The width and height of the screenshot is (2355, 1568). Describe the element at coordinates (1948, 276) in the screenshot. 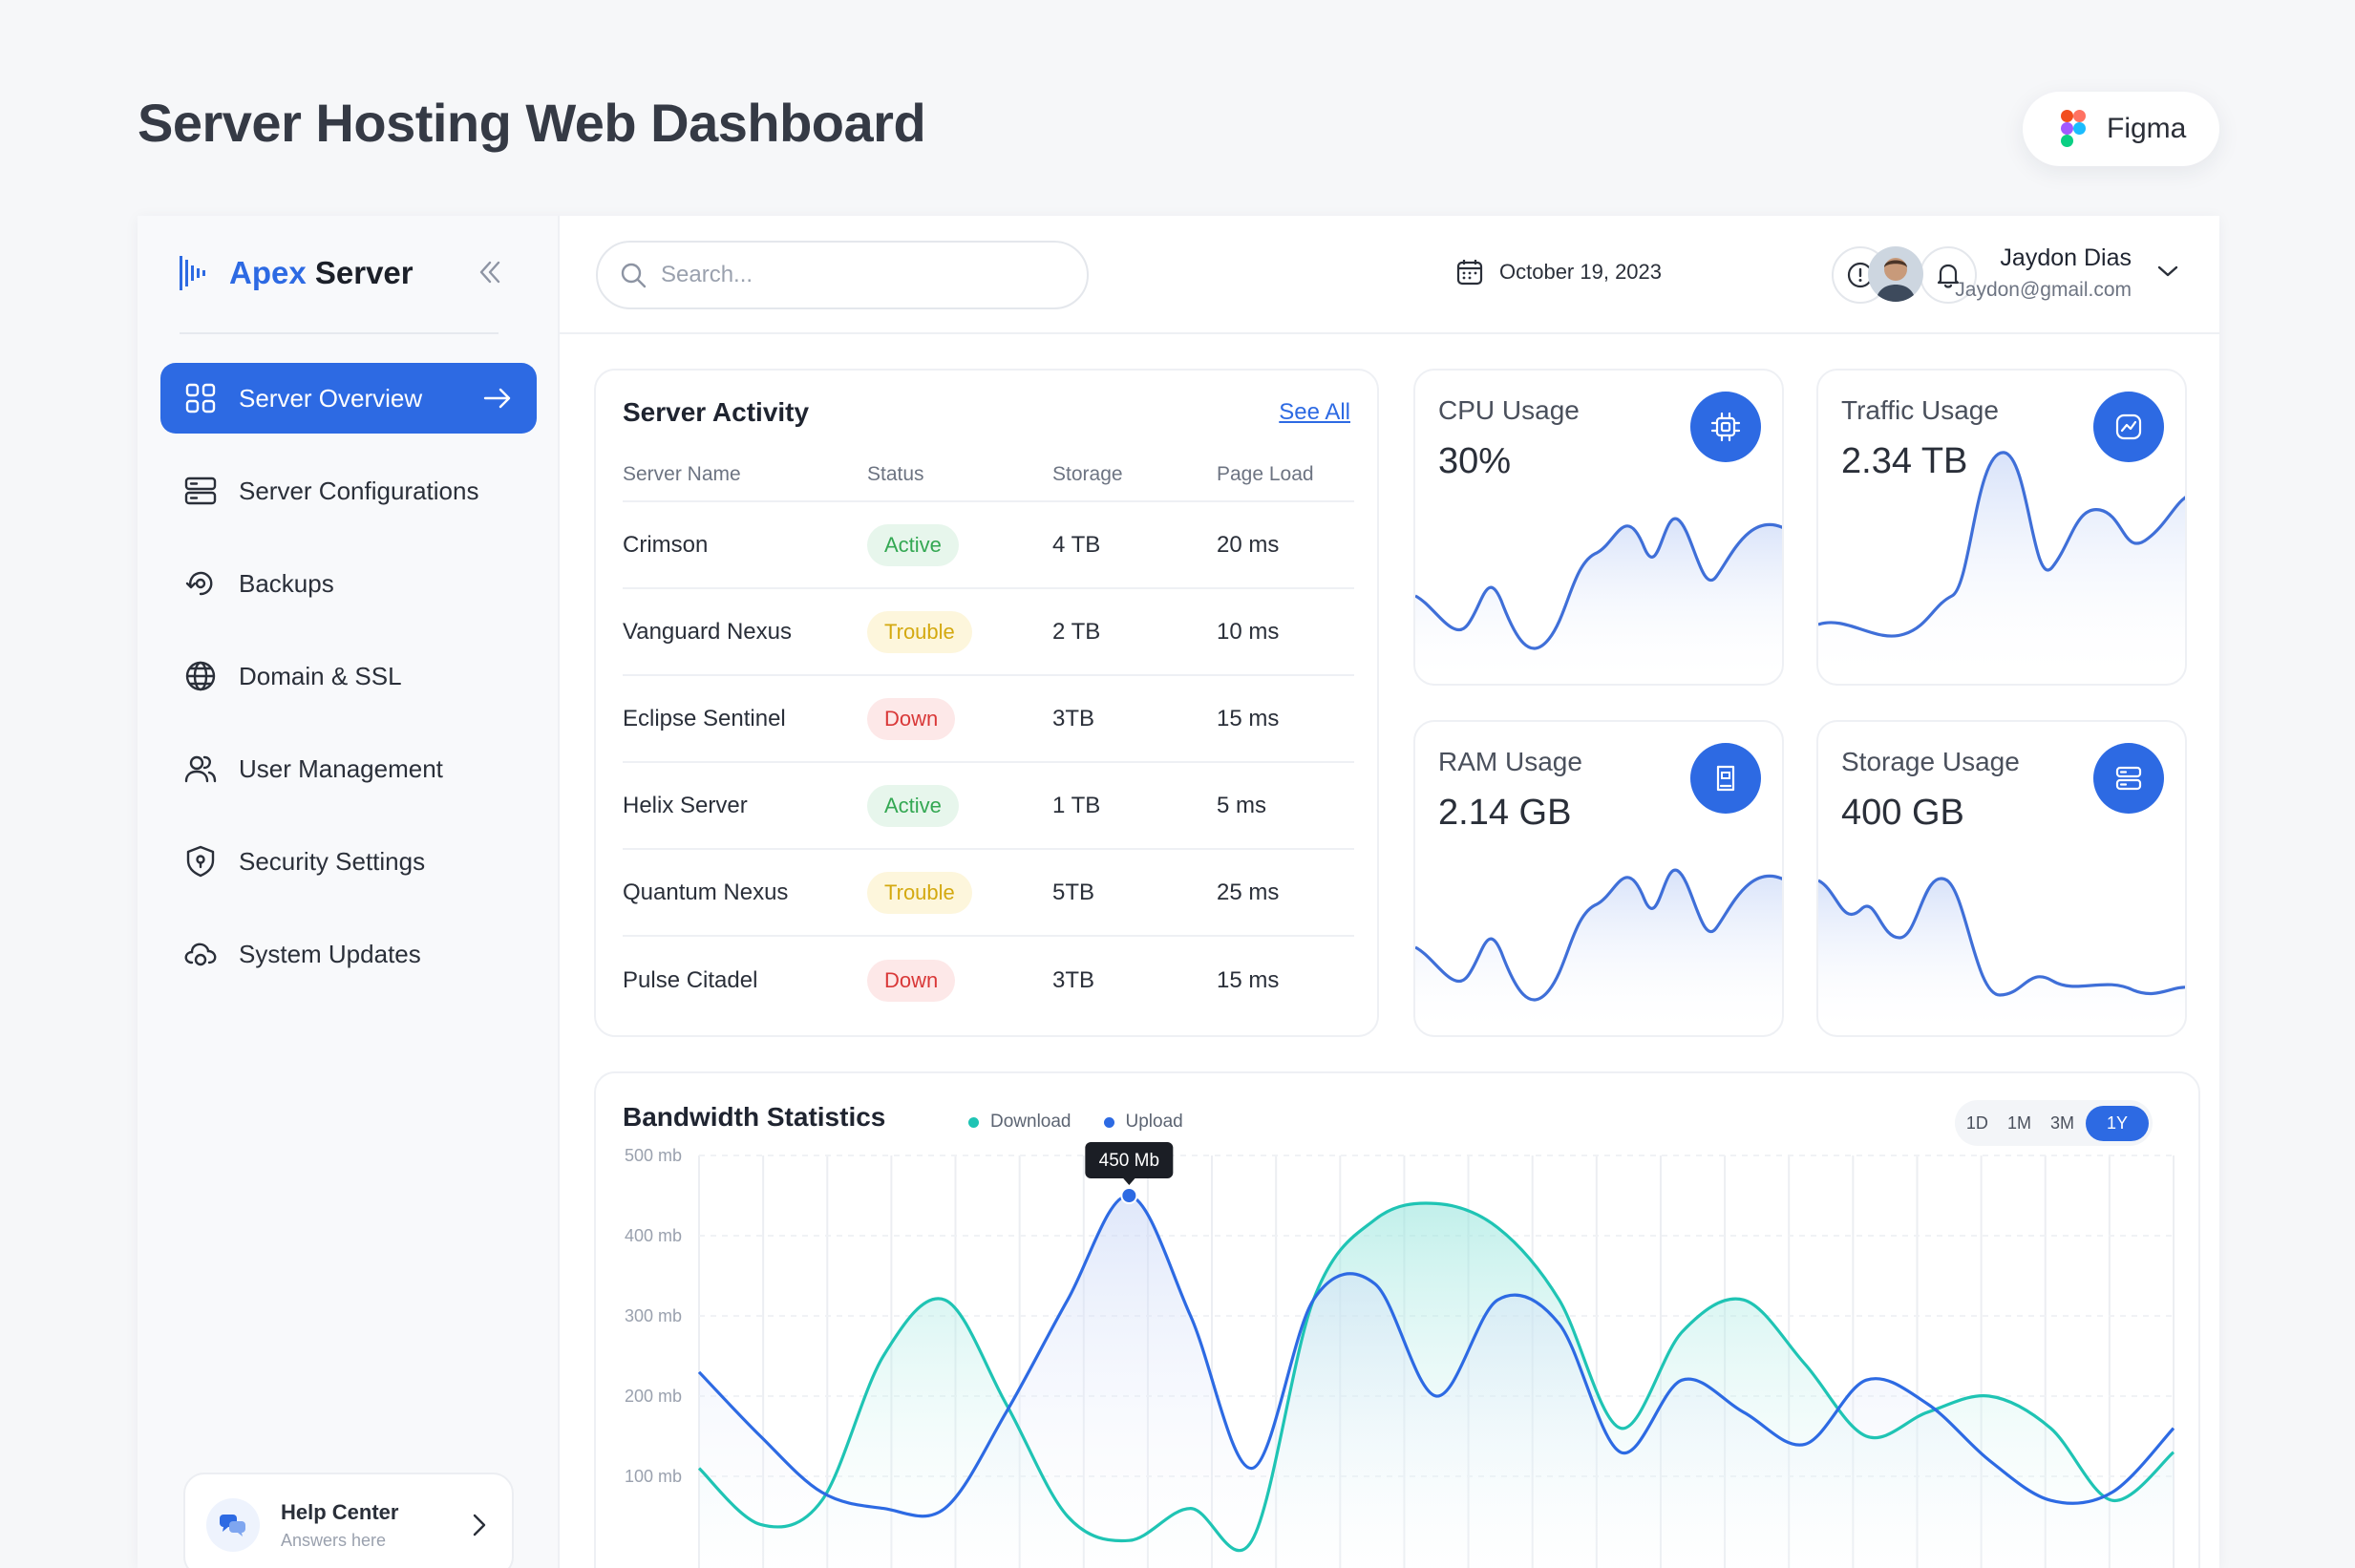

I see `bell-icon` at that location.